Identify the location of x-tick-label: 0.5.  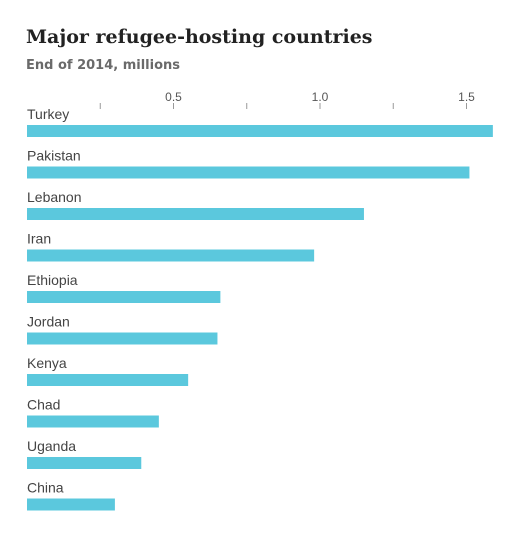
(173, 97).